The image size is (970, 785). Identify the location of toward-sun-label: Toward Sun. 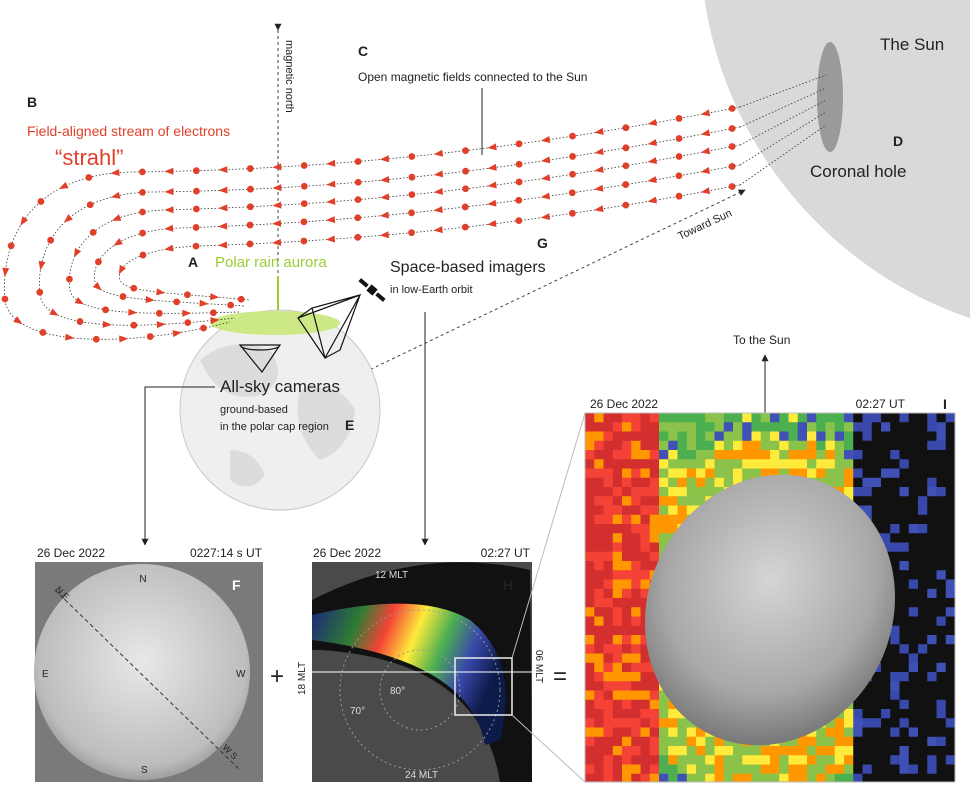
(705, 224).